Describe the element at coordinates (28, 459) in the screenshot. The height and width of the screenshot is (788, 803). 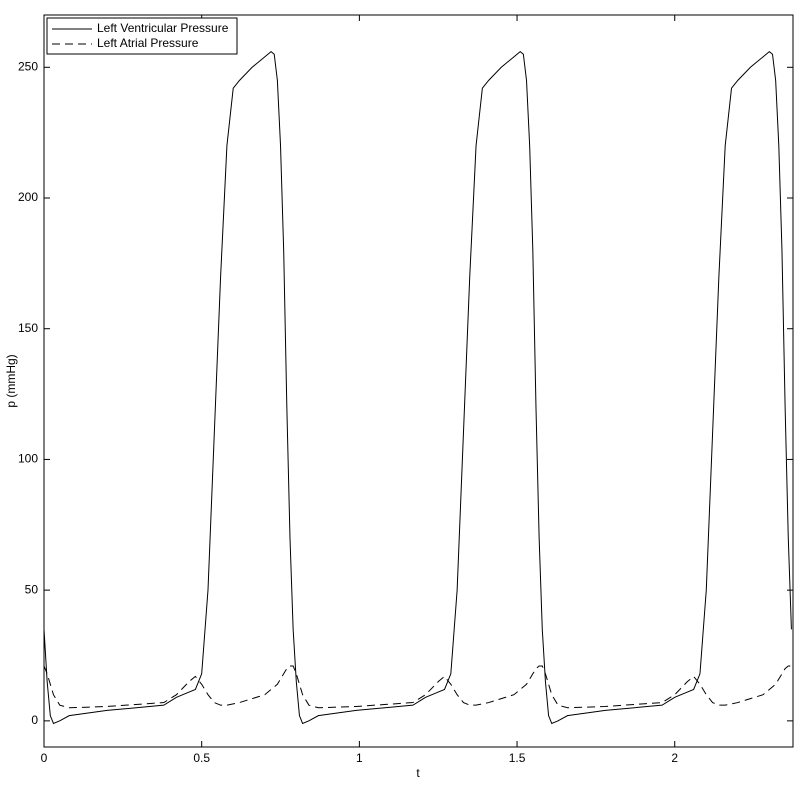
I see `y-tick-label: 100` at that location.